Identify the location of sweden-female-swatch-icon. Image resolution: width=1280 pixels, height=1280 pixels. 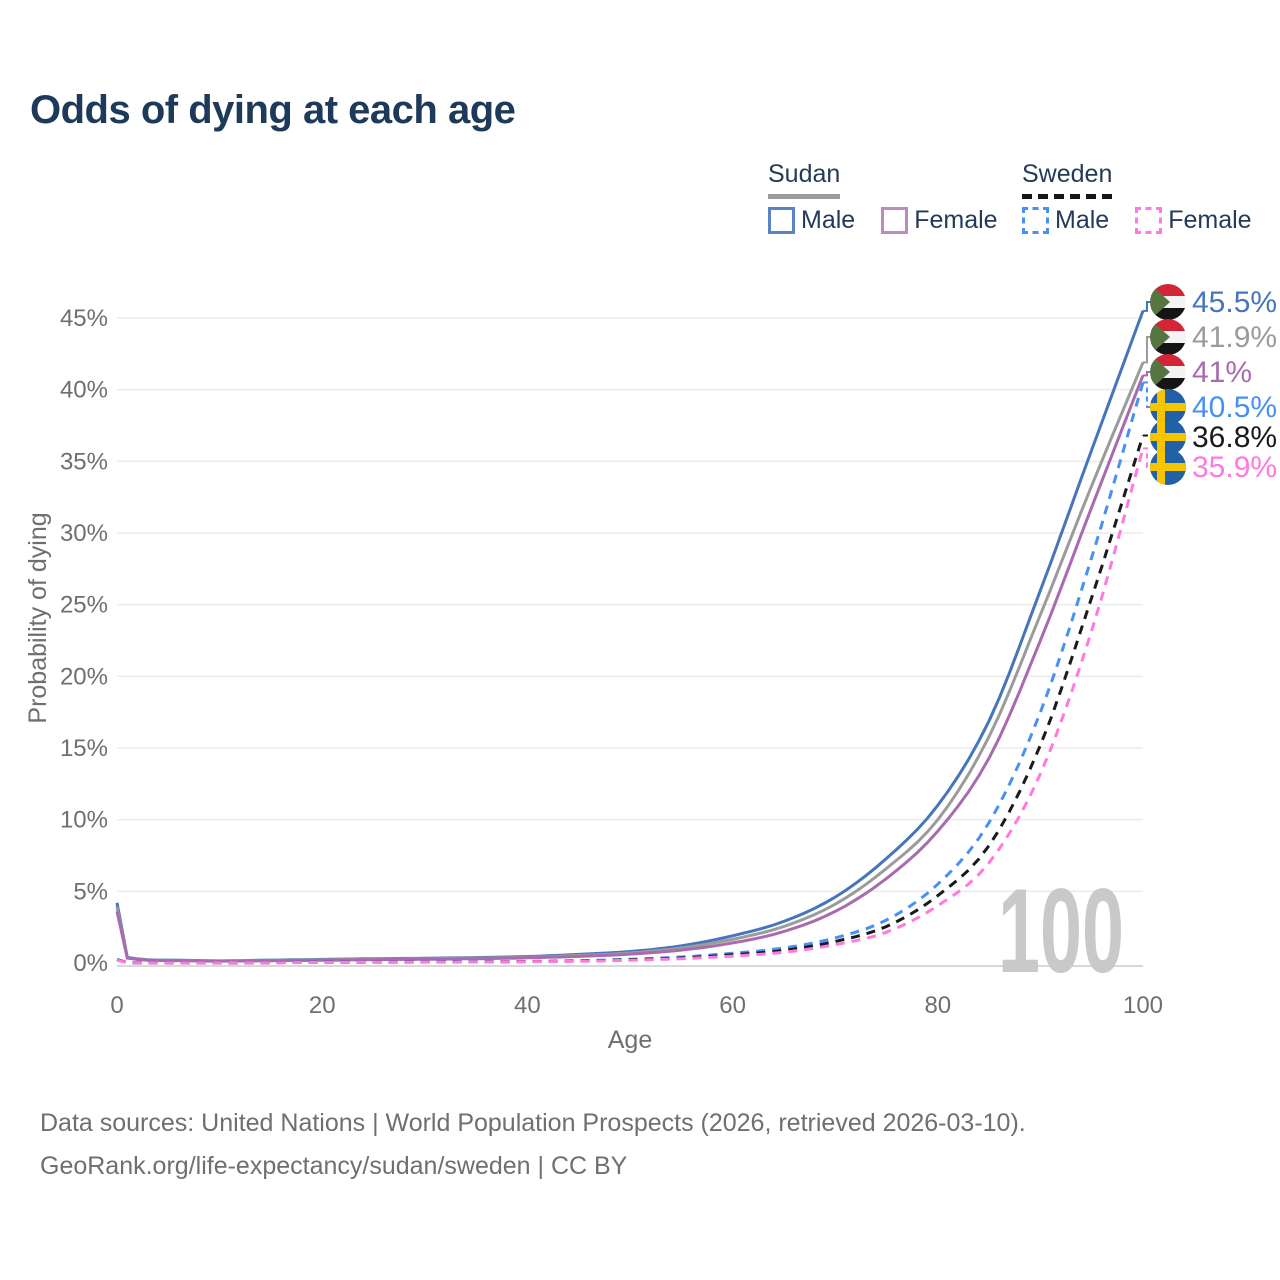
(1149, 220).